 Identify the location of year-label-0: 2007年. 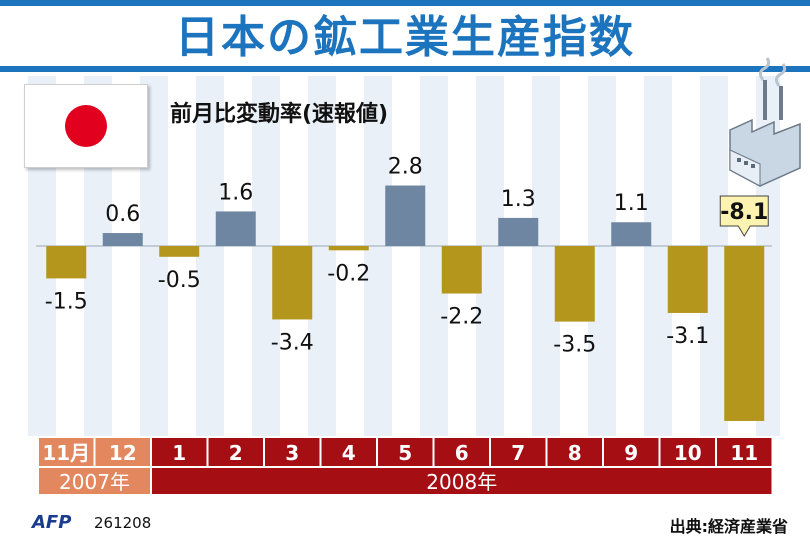
(94, 482).